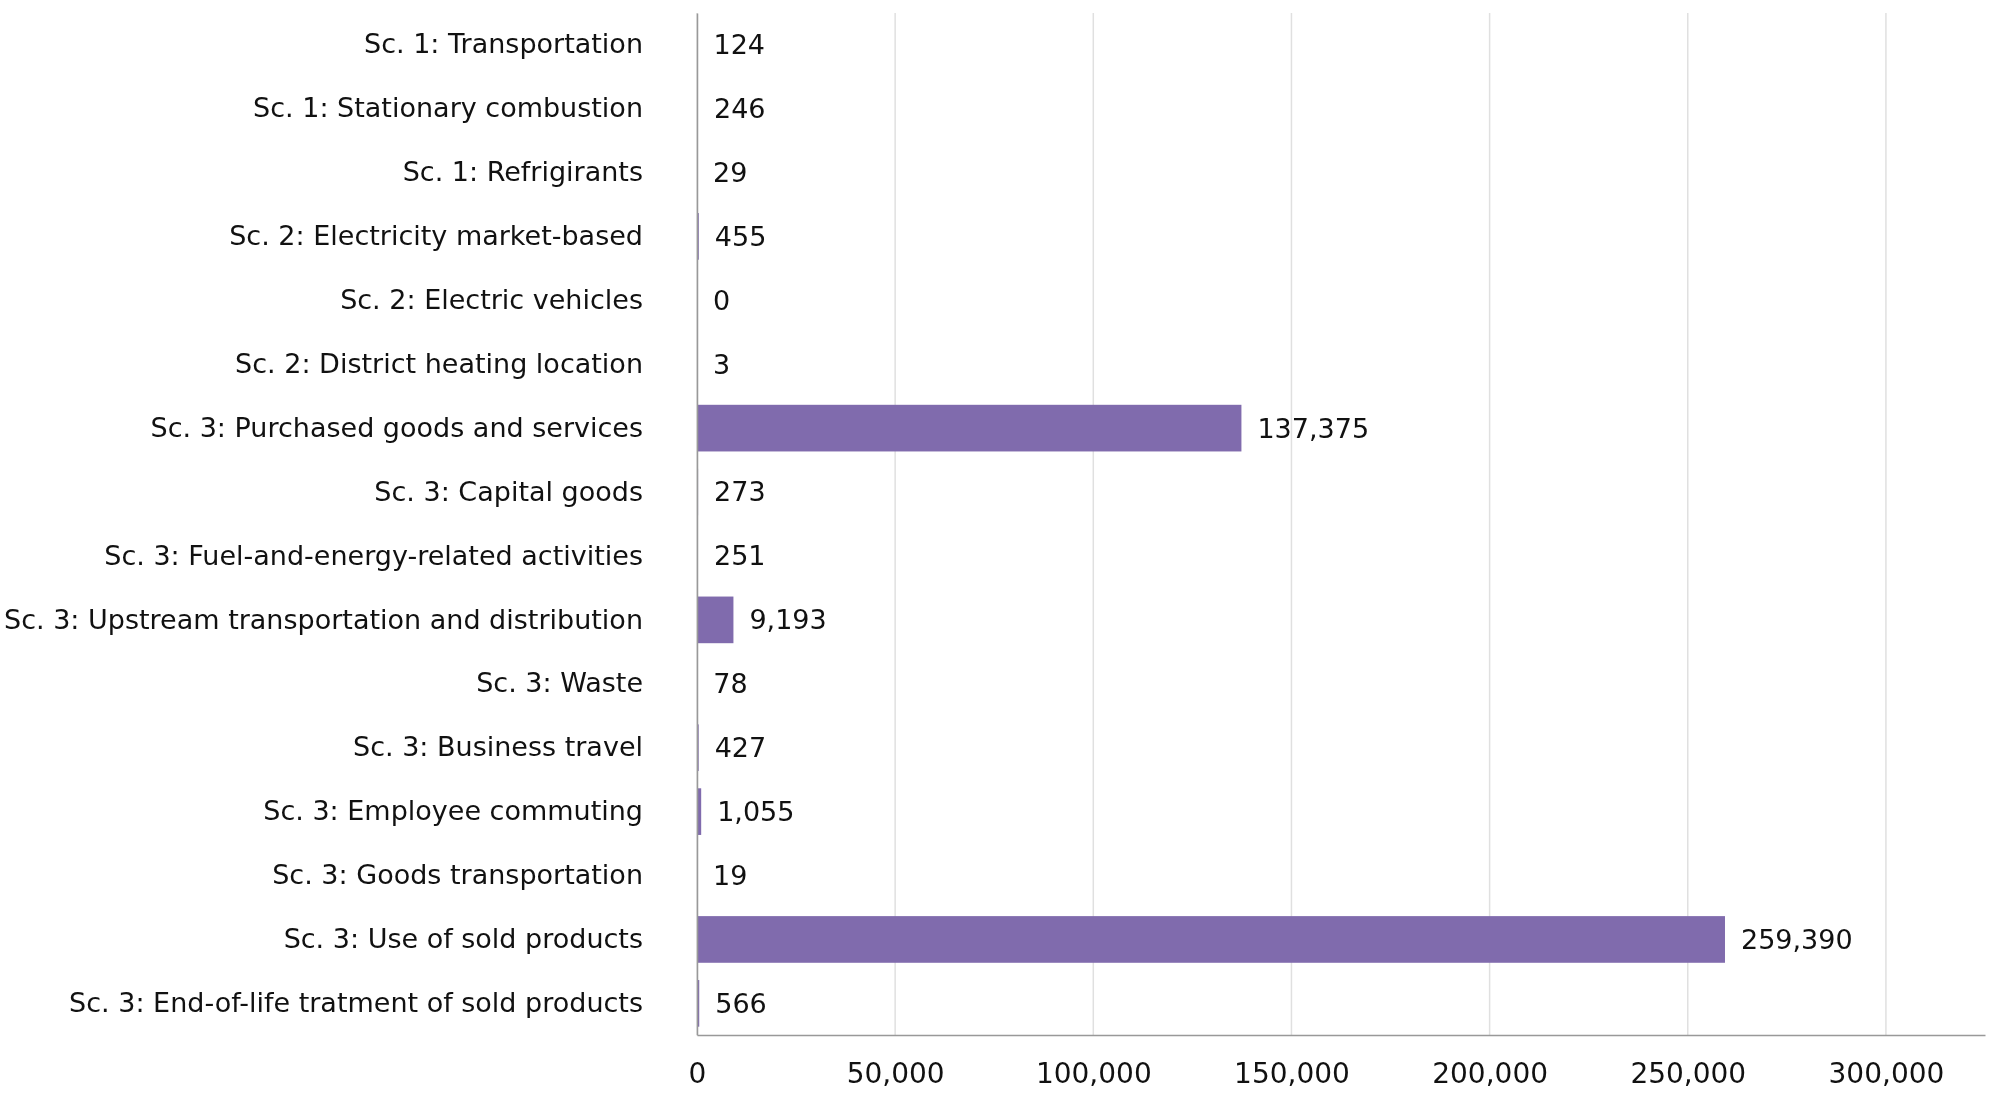  Describe the element at coordinates (730, 875) in the screenshot. I see `data-label: 19` at that location.